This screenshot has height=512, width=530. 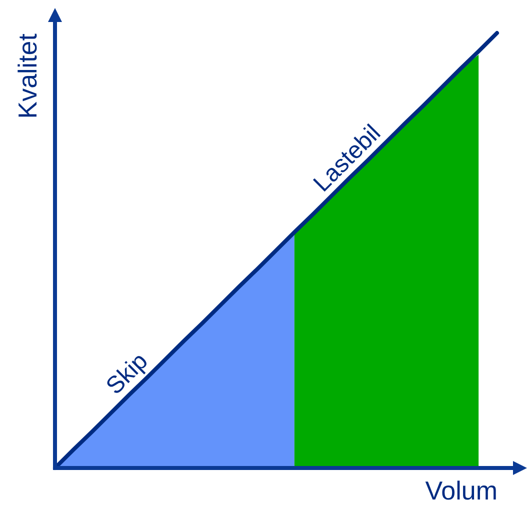 I want to click on x-axis-title: Volum, so click(x=461, y=491).